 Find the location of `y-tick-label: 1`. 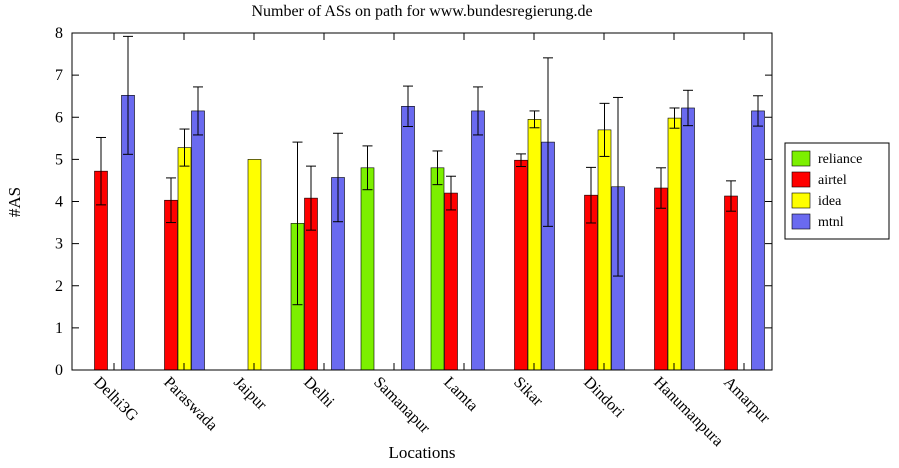

y-tick-label: 1 is located at coordinates (59, 328).